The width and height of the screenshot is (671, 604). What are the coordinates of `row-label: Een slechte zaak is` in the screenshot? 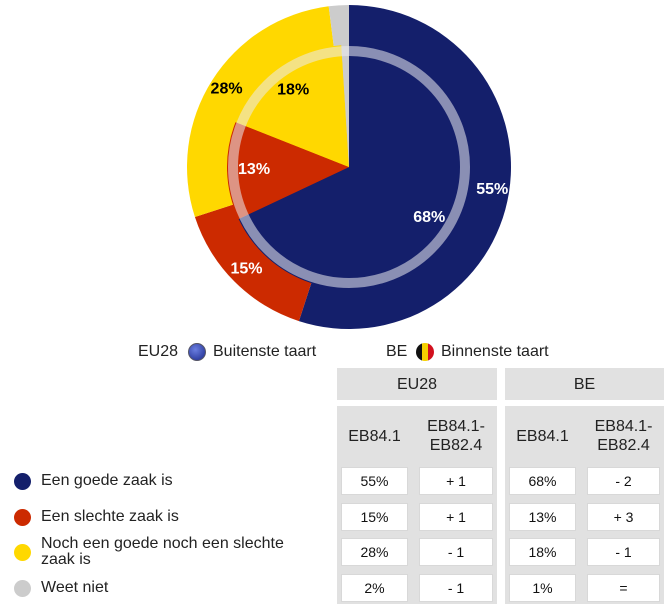 It's located at (110, 516).